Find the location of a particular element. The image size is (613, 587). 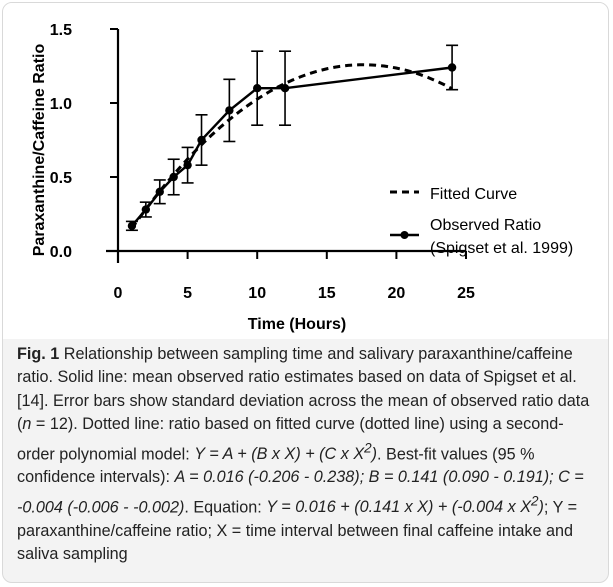

caption-model-equation: Y = A + (B x X) + (C x X2) is located at coordinates (286, 452).